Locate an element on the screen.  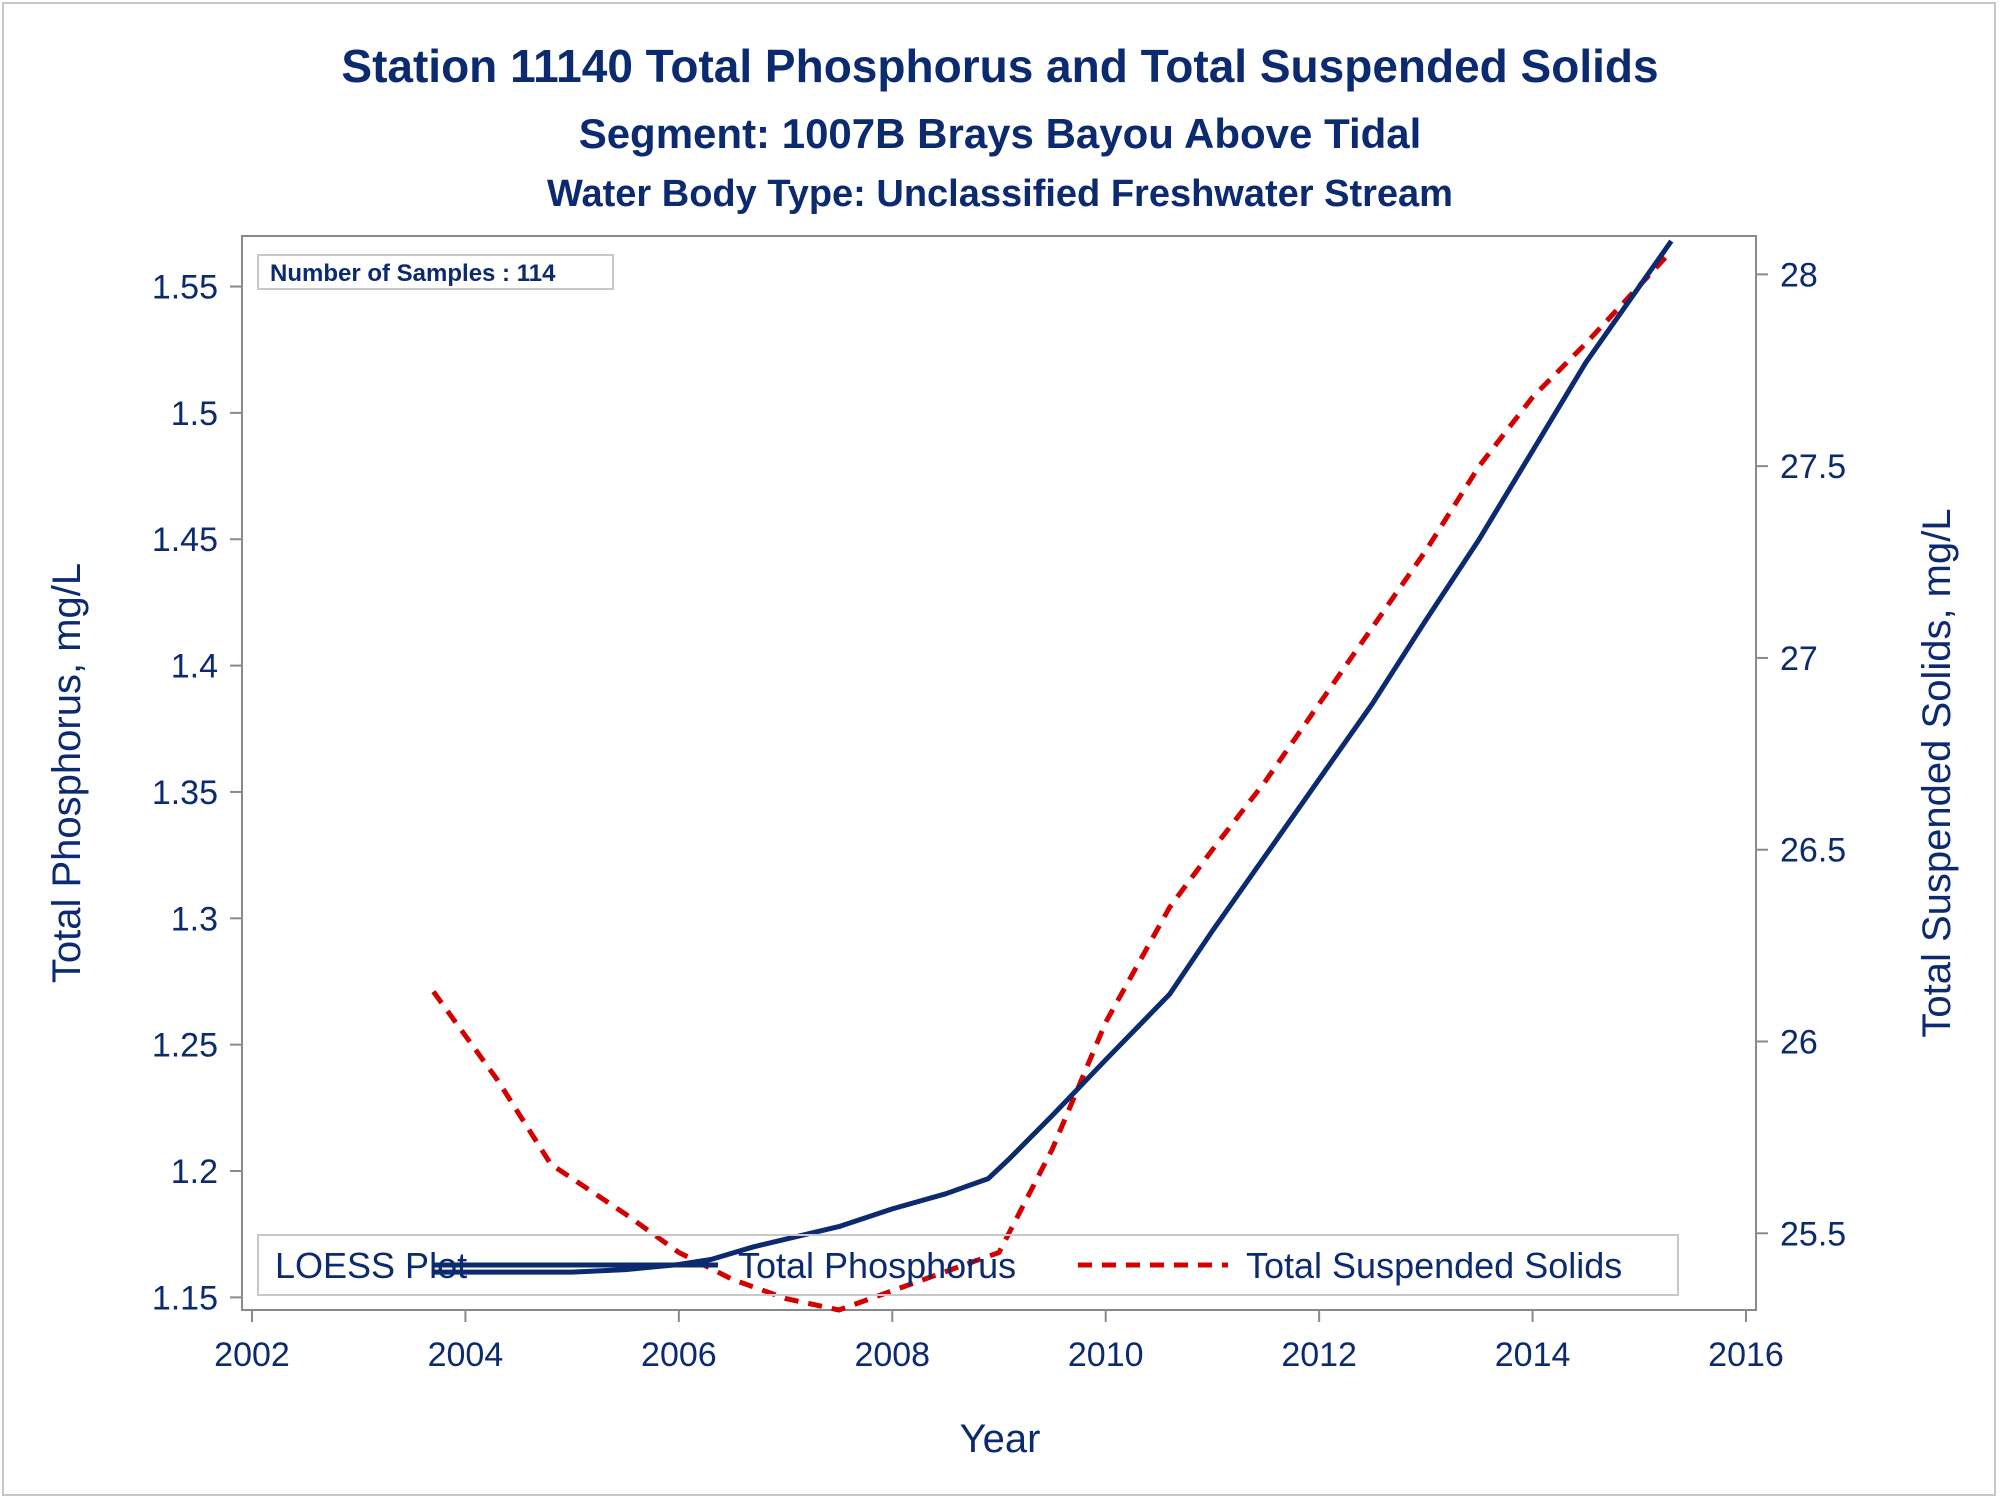
y-left-tick-label: 1.55 is located at coordinates (185, 288).